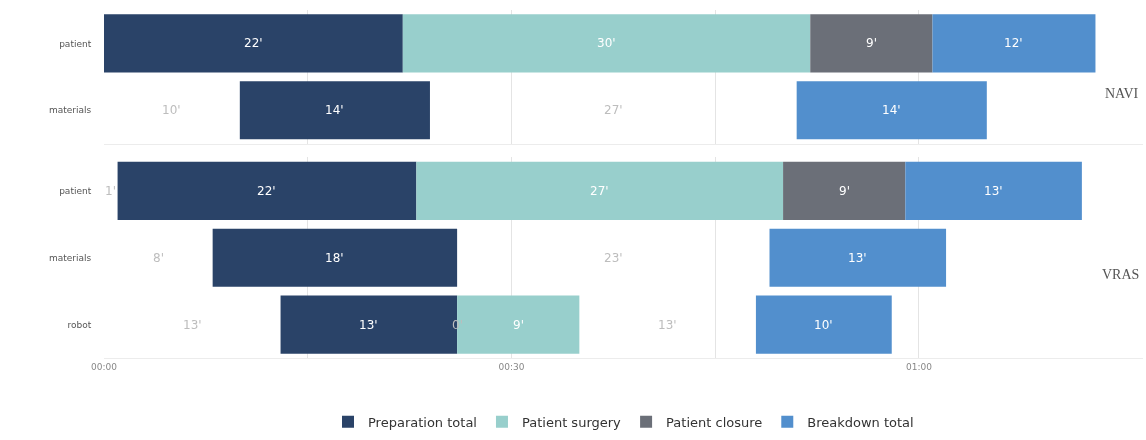  I want to click on data-label: 18', so click(334, 258).